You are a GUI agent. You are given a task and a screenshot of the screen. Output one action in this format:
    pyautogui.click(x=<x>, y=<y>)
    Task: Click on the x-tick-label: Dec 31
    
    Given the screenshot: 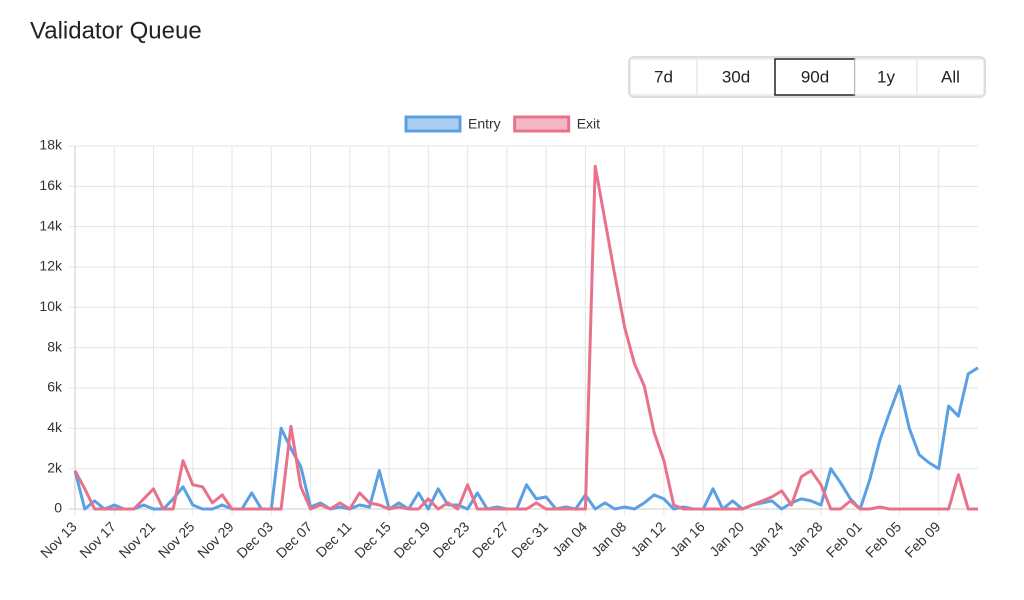 What is the action you would take?
    pyautogui.click(x=529, y=539)
    